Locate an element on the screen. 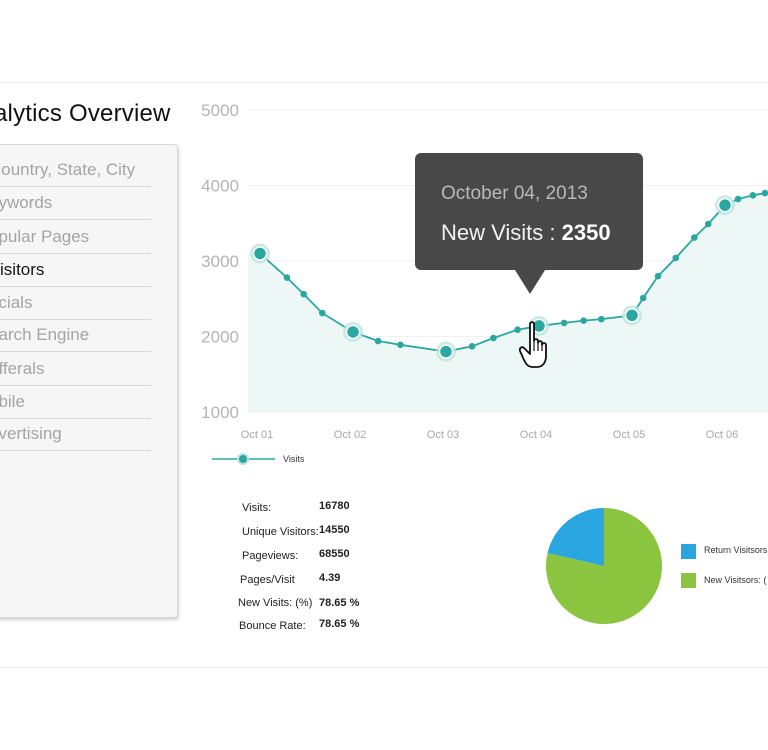  y-tick-label: 2000 is located at coordinates (220, 337).